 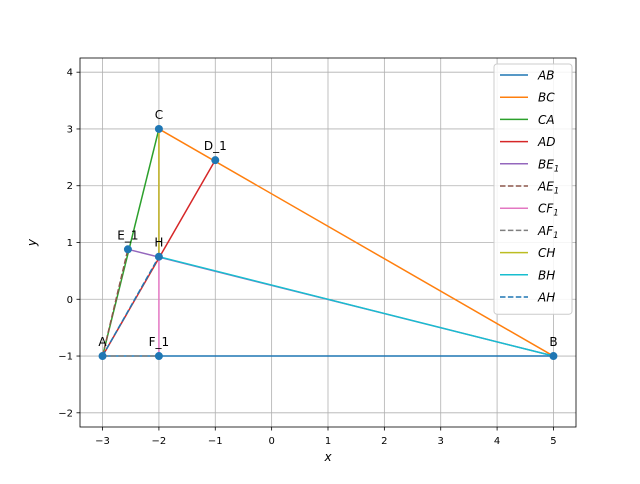 What do you see at coordinates (546, 275) in the screenshot?
I see `legend-label: BH` at bounding box center [546, 275].